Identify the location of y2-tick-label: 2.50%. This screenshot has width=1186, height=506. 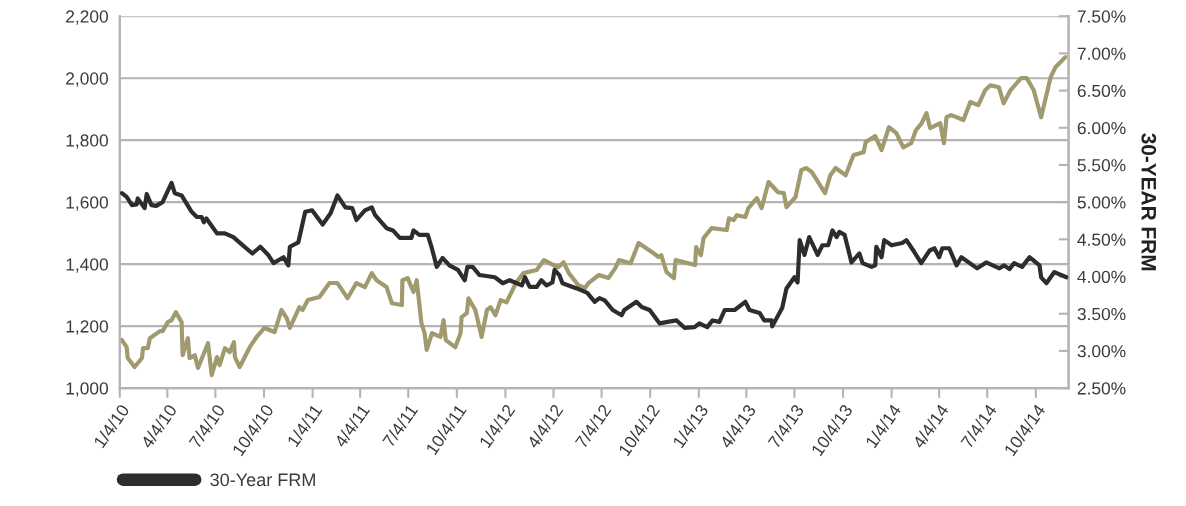
(1101, 388).